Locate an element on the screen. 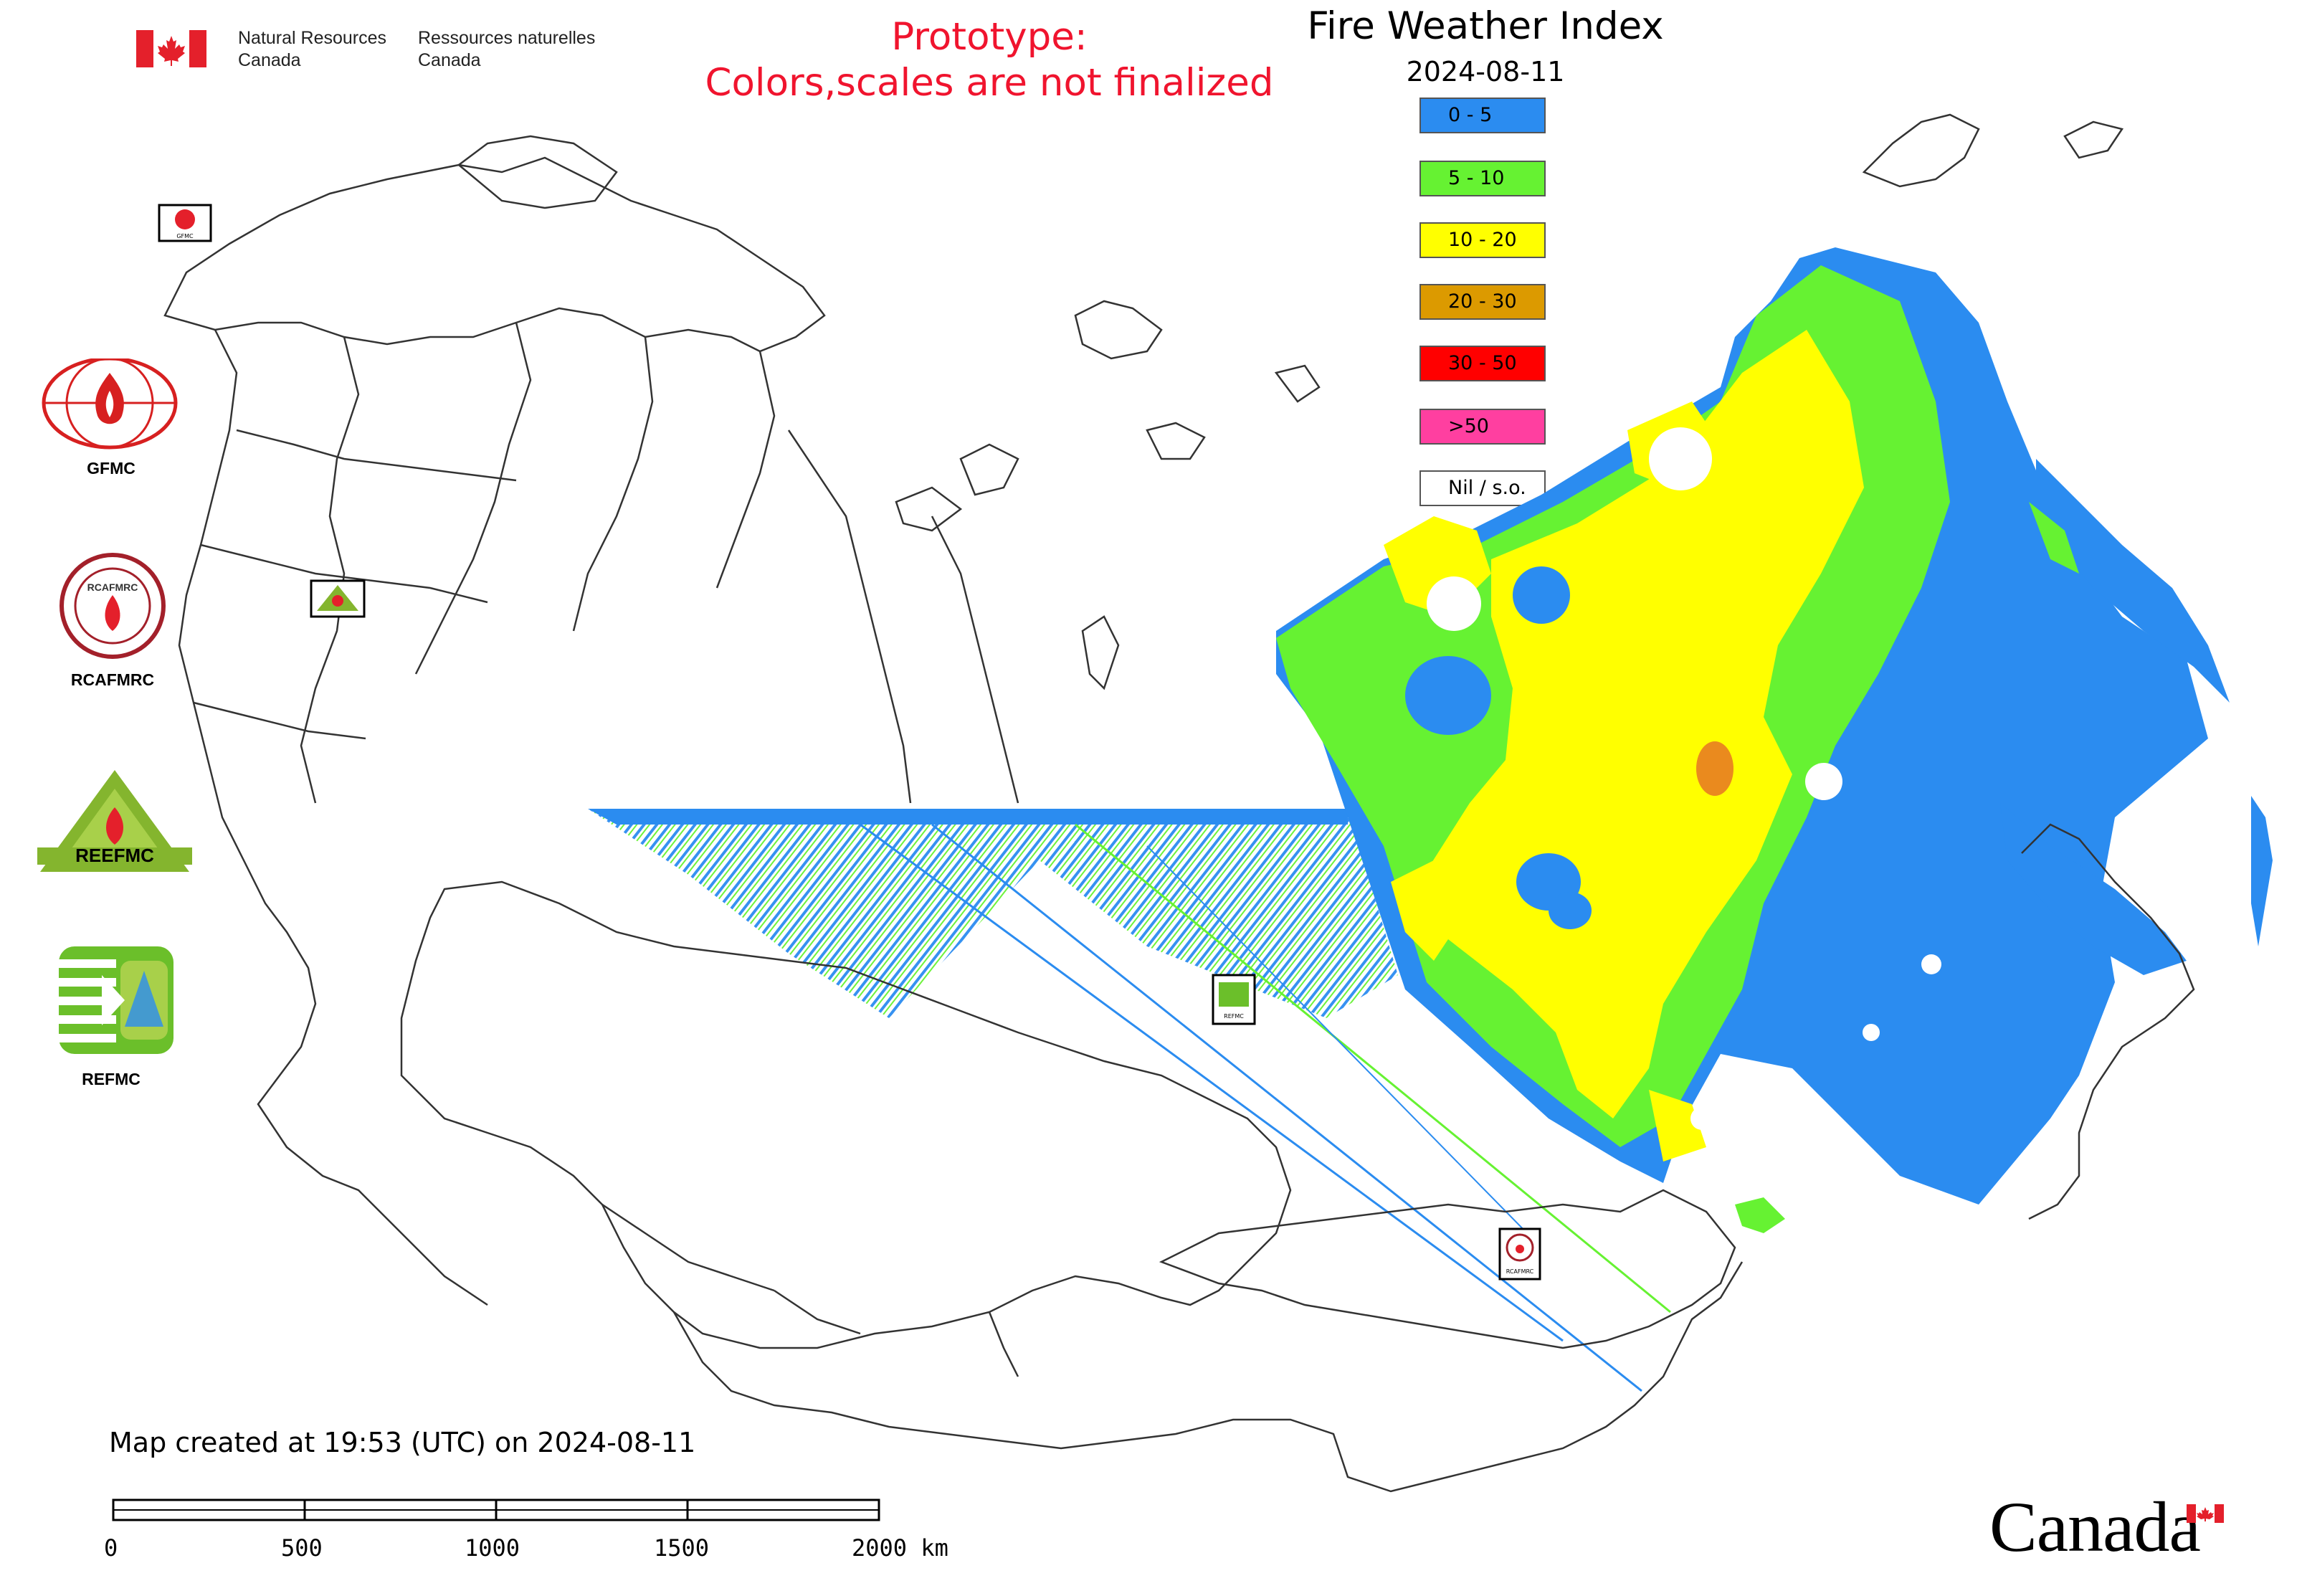 Image resolution: width=2302 pixels, height=1596 pixels. map-date: 2024-08-11 is located at coordinates (1486, 71).